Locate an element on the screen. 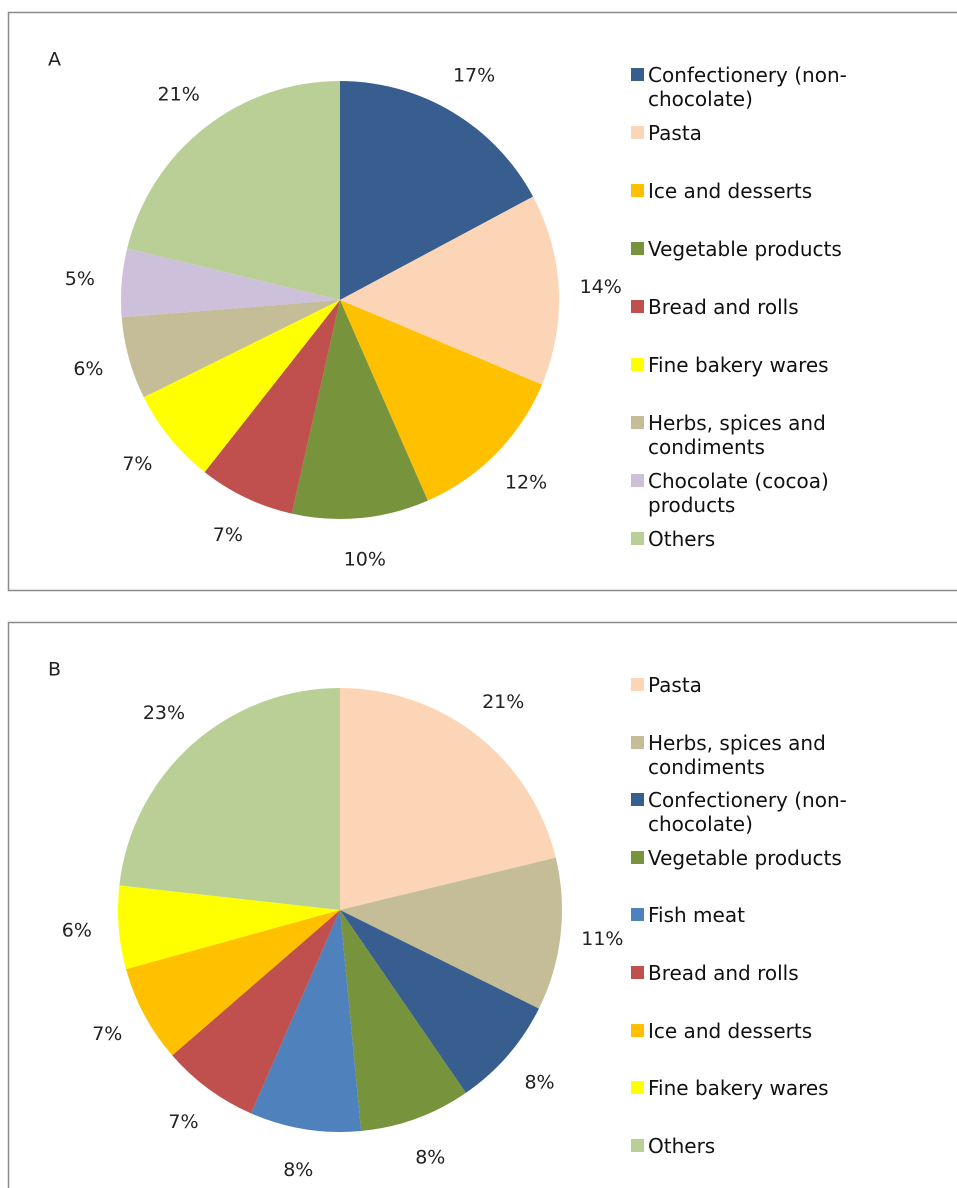 The image size is (957, 1188). data-label: 11% is located at coordinates (602, 939).